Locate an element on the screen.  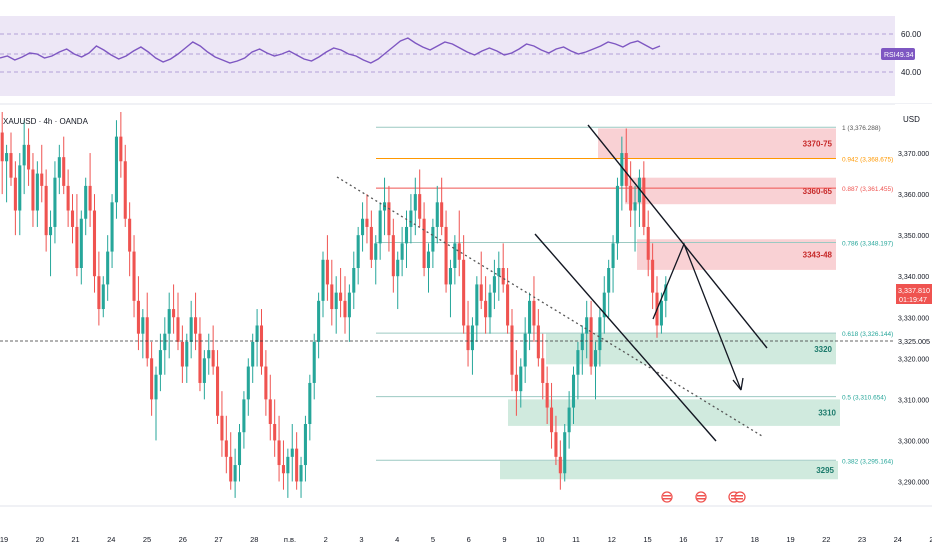
price-tick: 3,310.000 is located at coordinates (913, 400).